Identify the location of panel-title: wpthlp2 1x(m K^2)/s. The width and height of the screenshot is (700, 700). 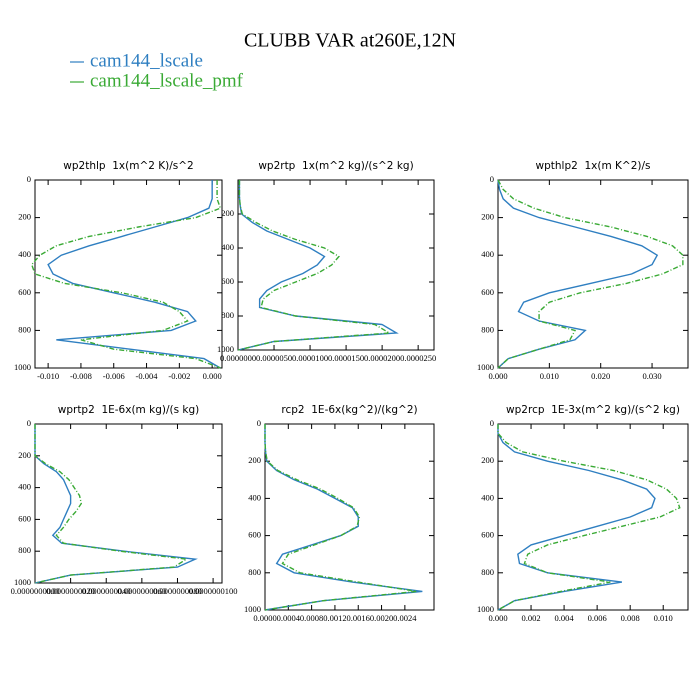
(593, 166).